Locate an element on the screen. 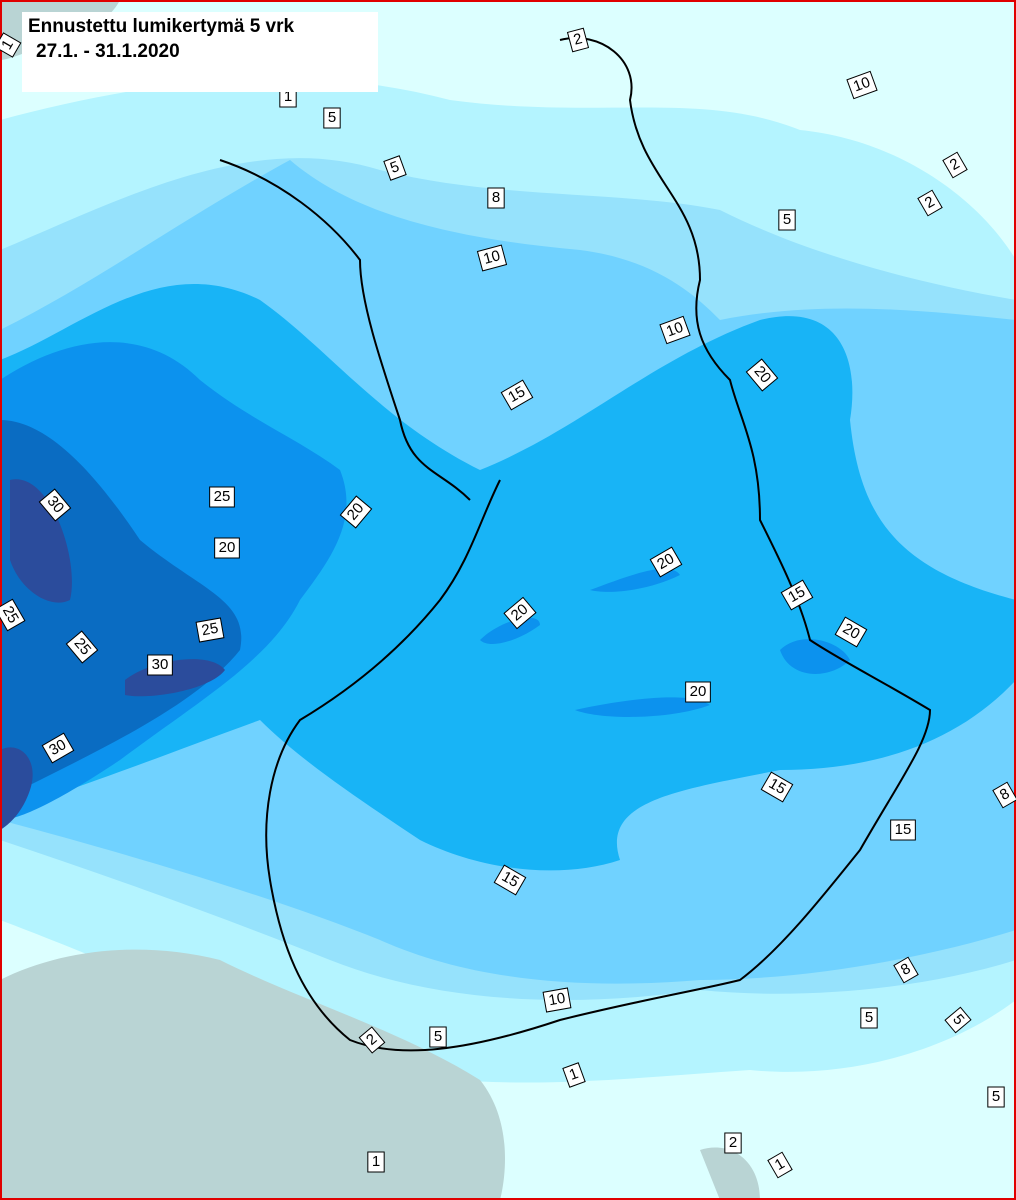 This screenshot has width=1016, height=1200. contour-value: 2 is located at coordinates (733, 1142).